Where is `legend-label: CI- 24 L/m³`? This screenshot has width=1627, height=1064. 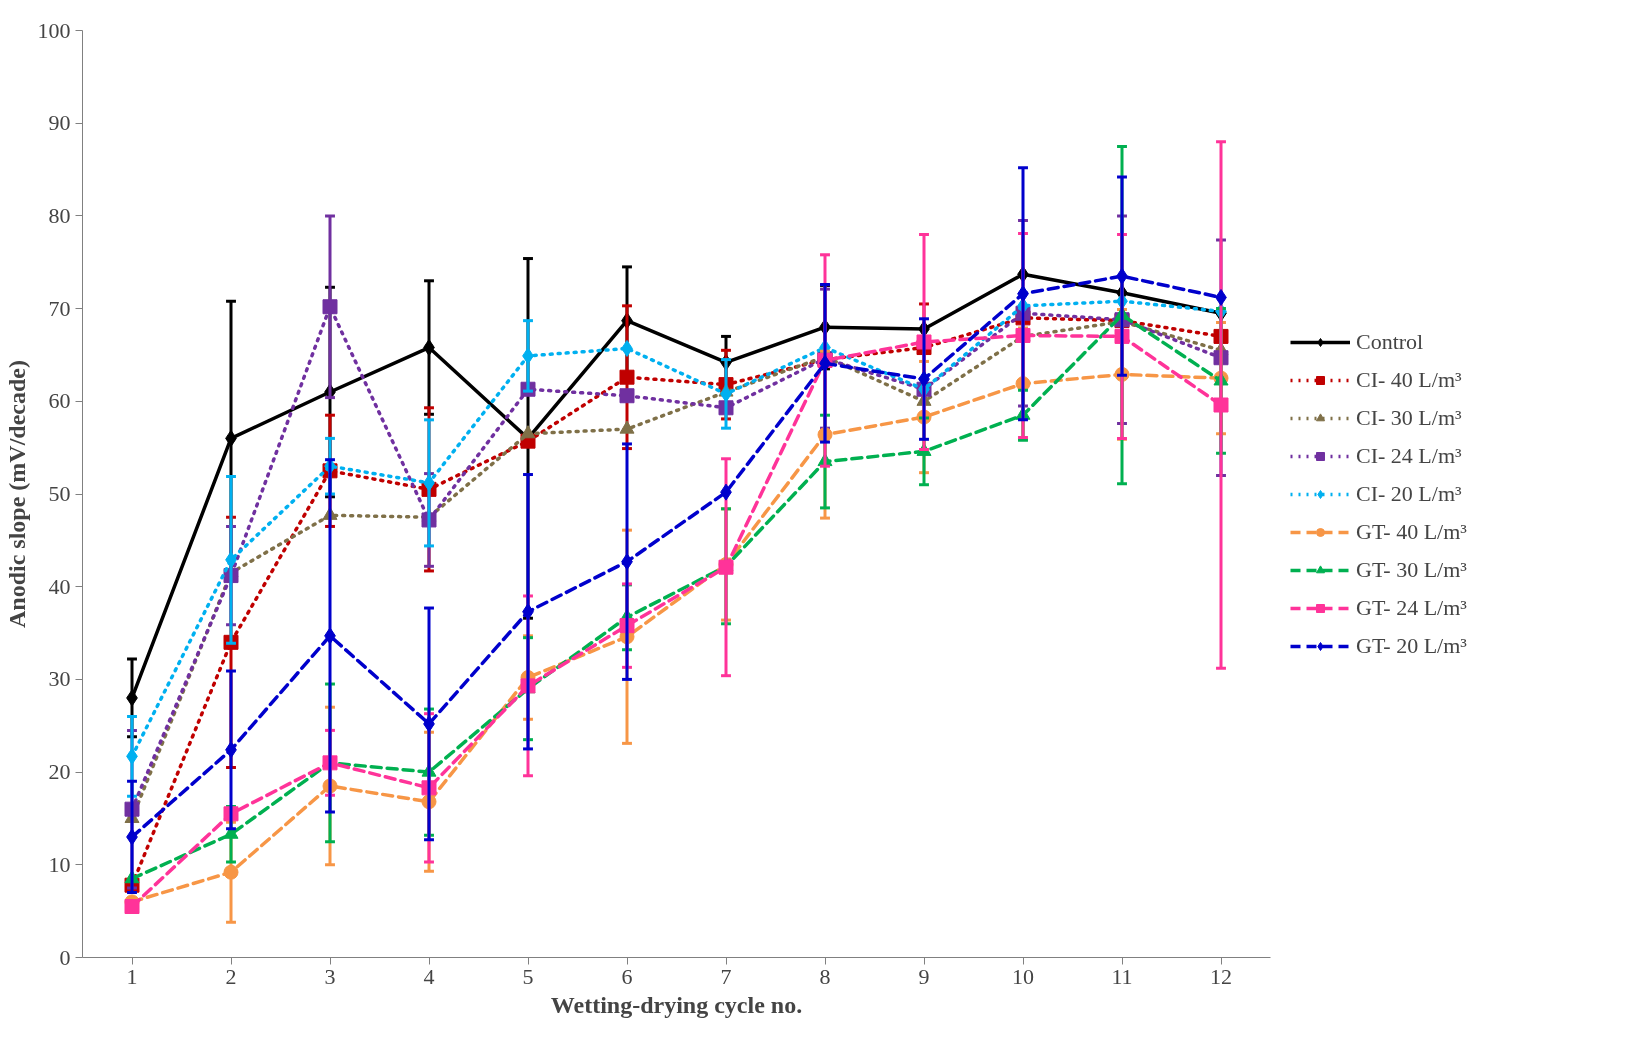
legend-label: CI- 24 L/m³ is located at coordinates (1409, 455).